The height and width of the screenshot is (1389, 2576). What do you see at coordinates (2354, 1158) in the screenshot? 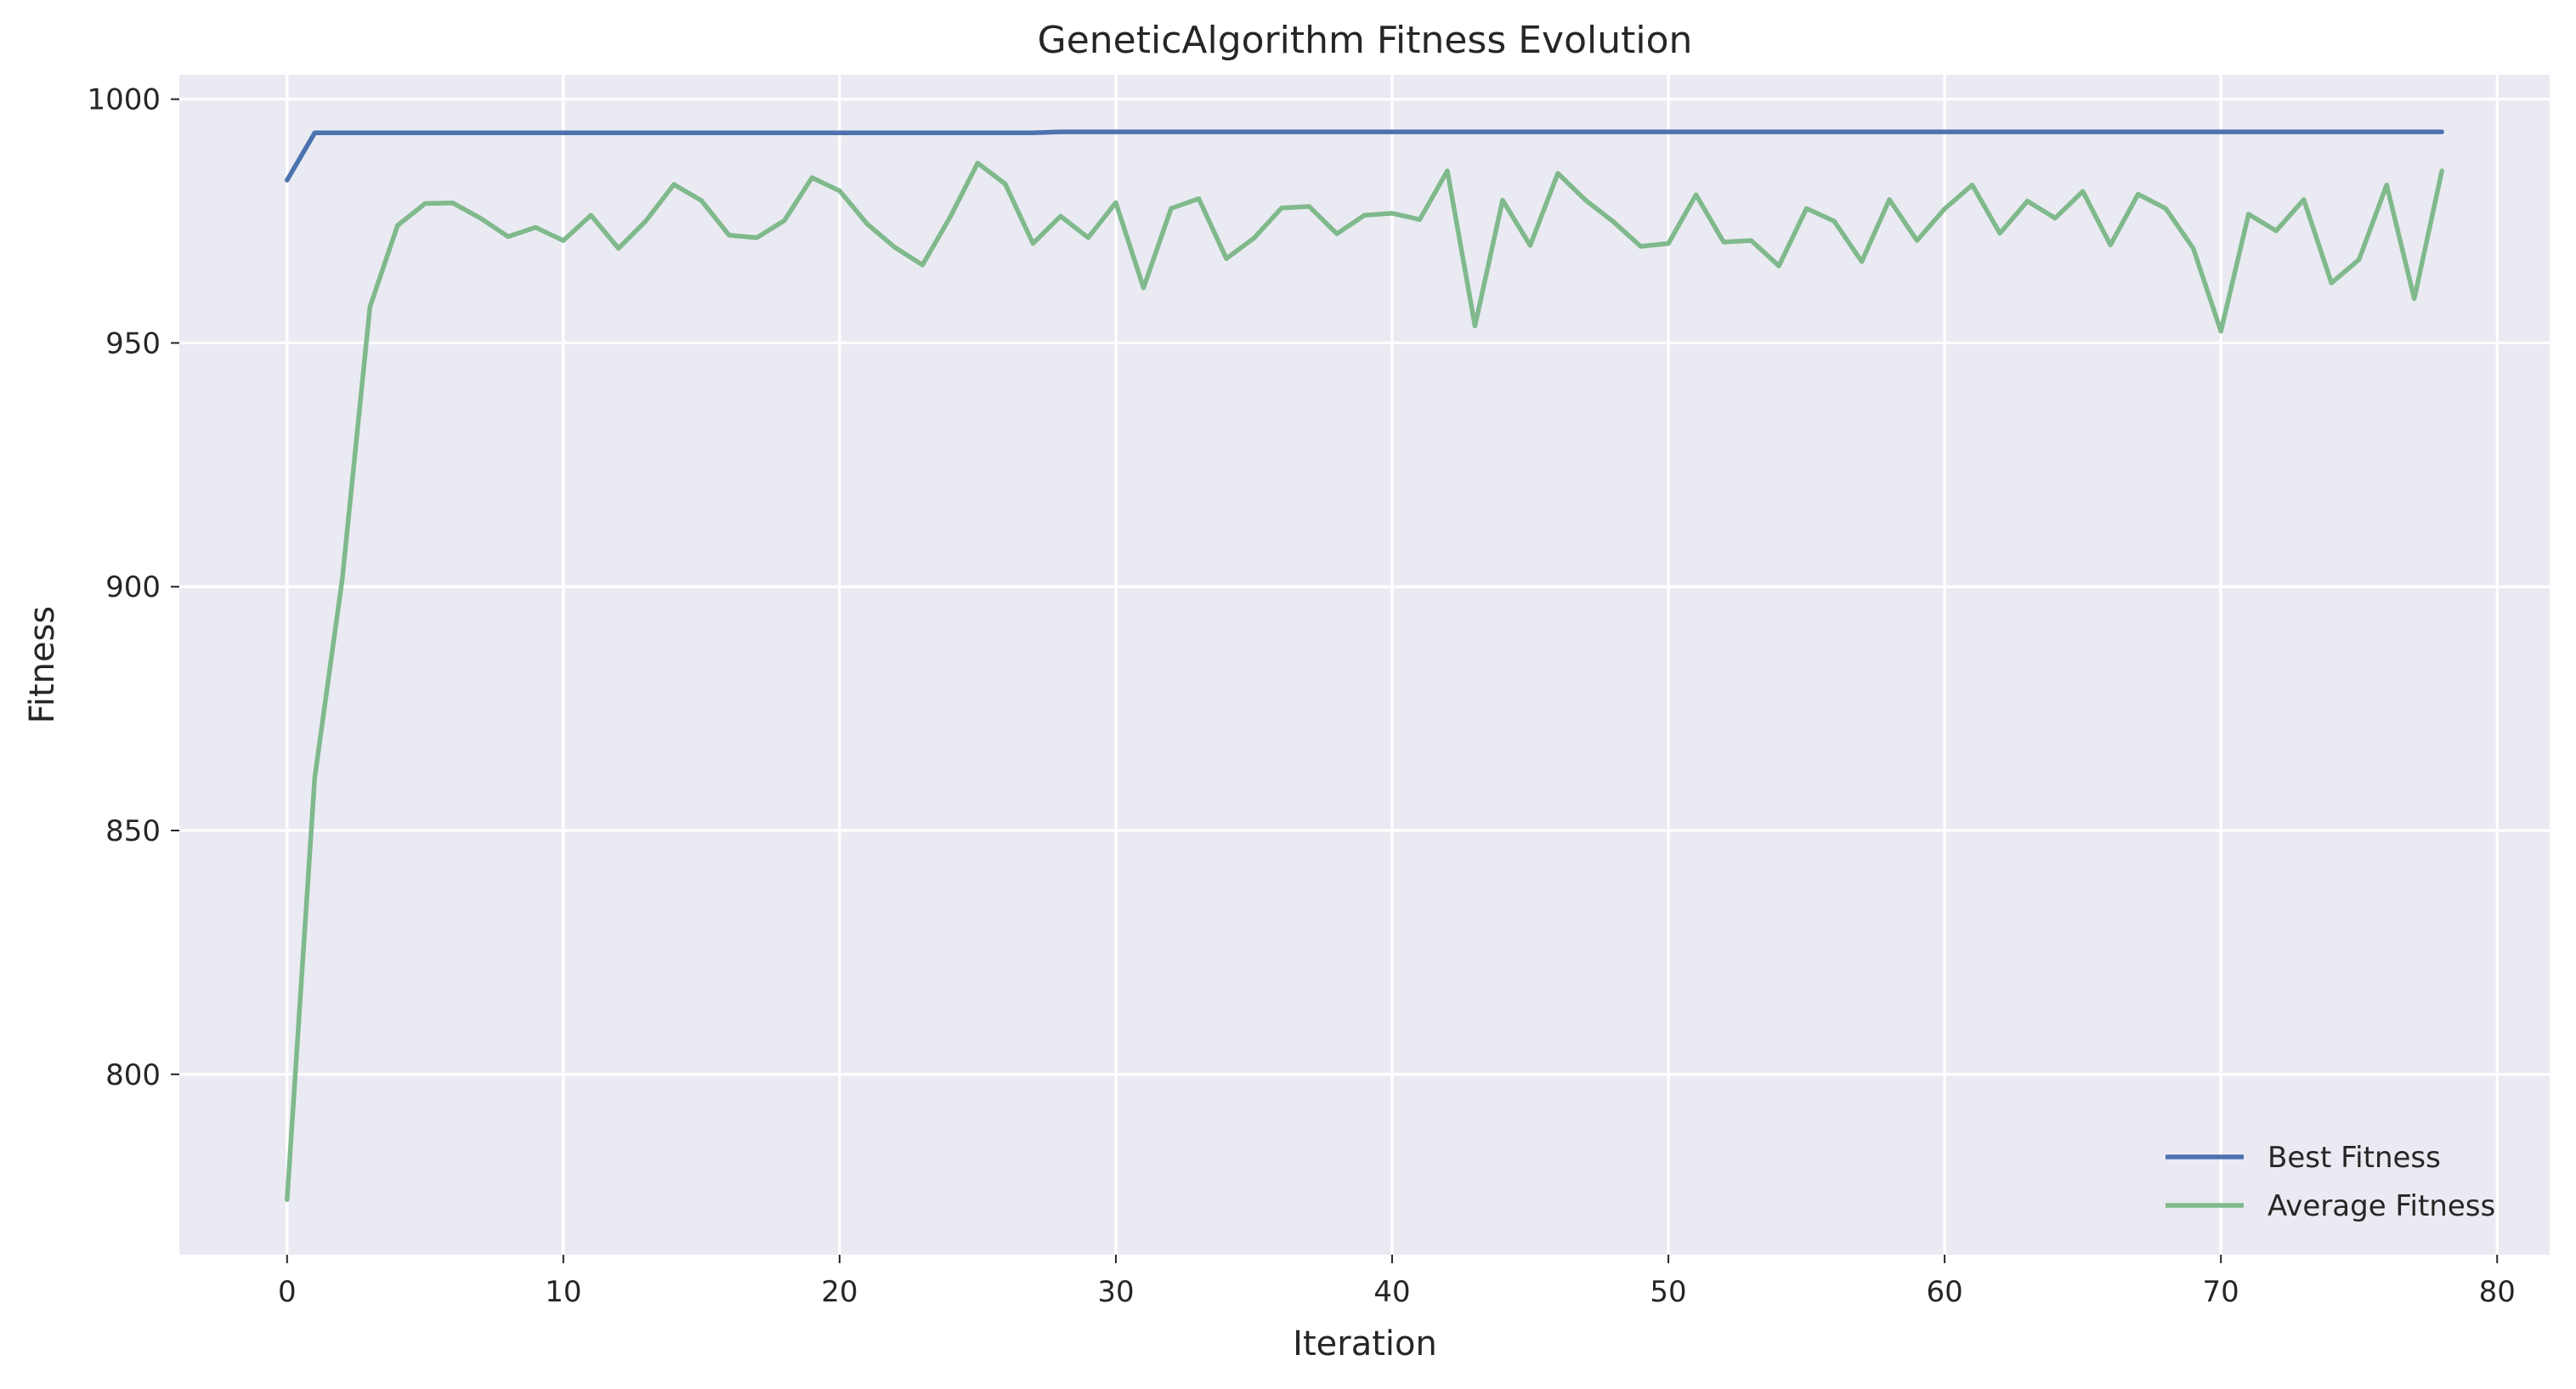
I see `legend-label: Best Fitness` at bounding box center [2354, 1158].